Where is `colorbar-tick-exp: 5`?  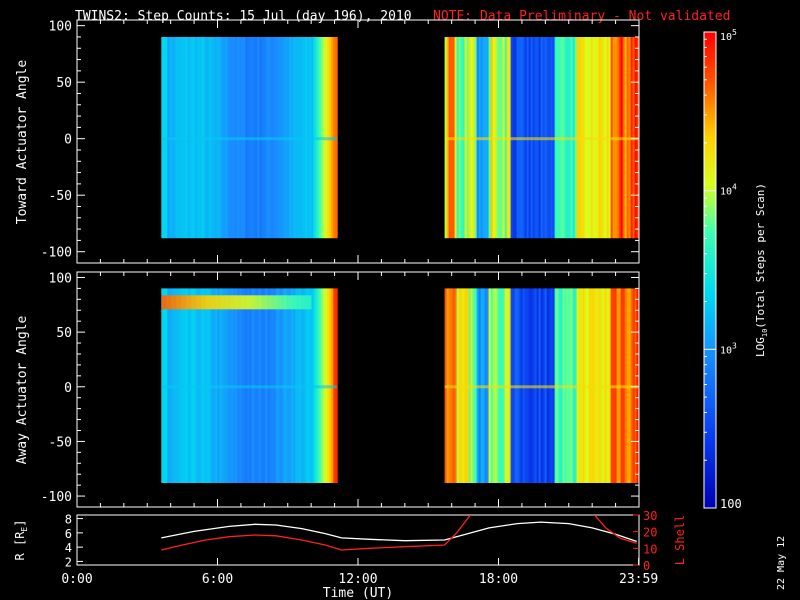 colorbar-tick-exp: 5 is located at coordinates (734, 32).